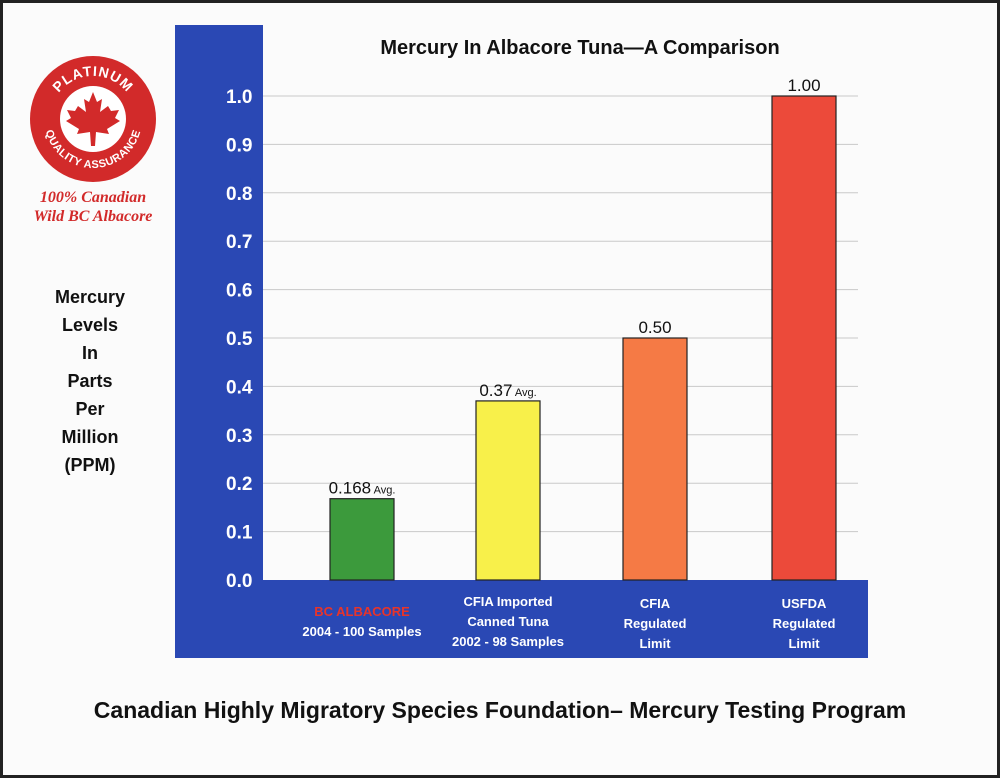 The height and width of the screenshot is (778, 1000). I want to click on logo-caption-line2: Wild BC Albacore, so click(93, 216).